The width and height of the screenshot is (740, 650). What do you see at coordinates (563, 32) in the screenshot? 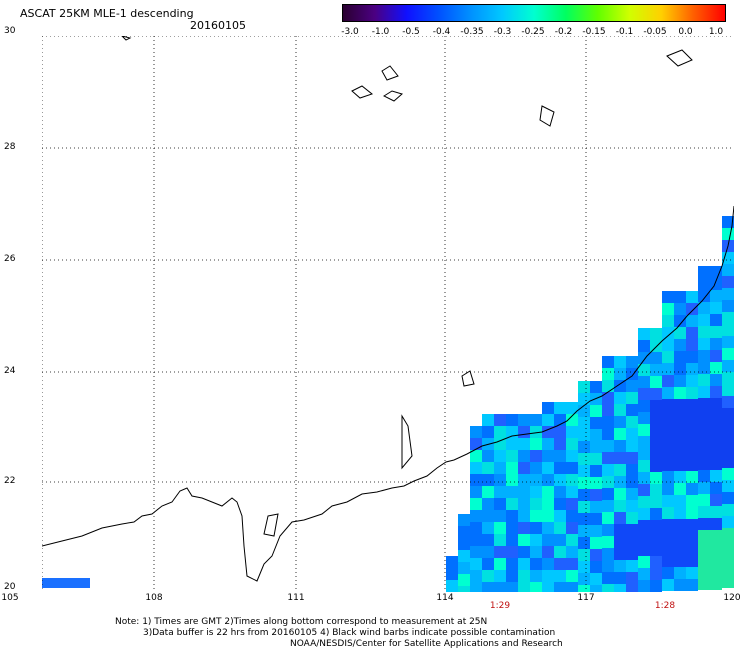
I see `colorbar-tick: -0.2` at bounding box center [563, 32].